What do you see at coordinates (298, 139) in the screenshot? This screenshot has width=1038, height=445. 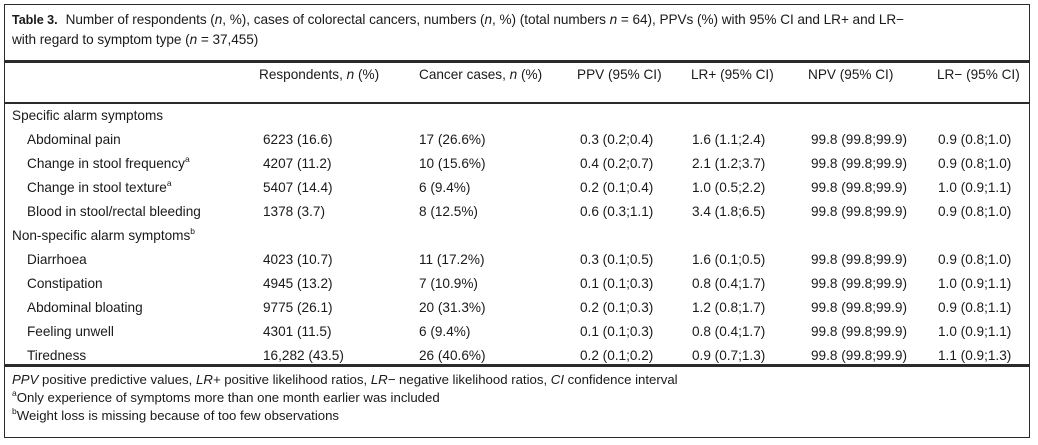 I see `respondents-cell: 6223 (16.6)` at bounding box center [298, 139].